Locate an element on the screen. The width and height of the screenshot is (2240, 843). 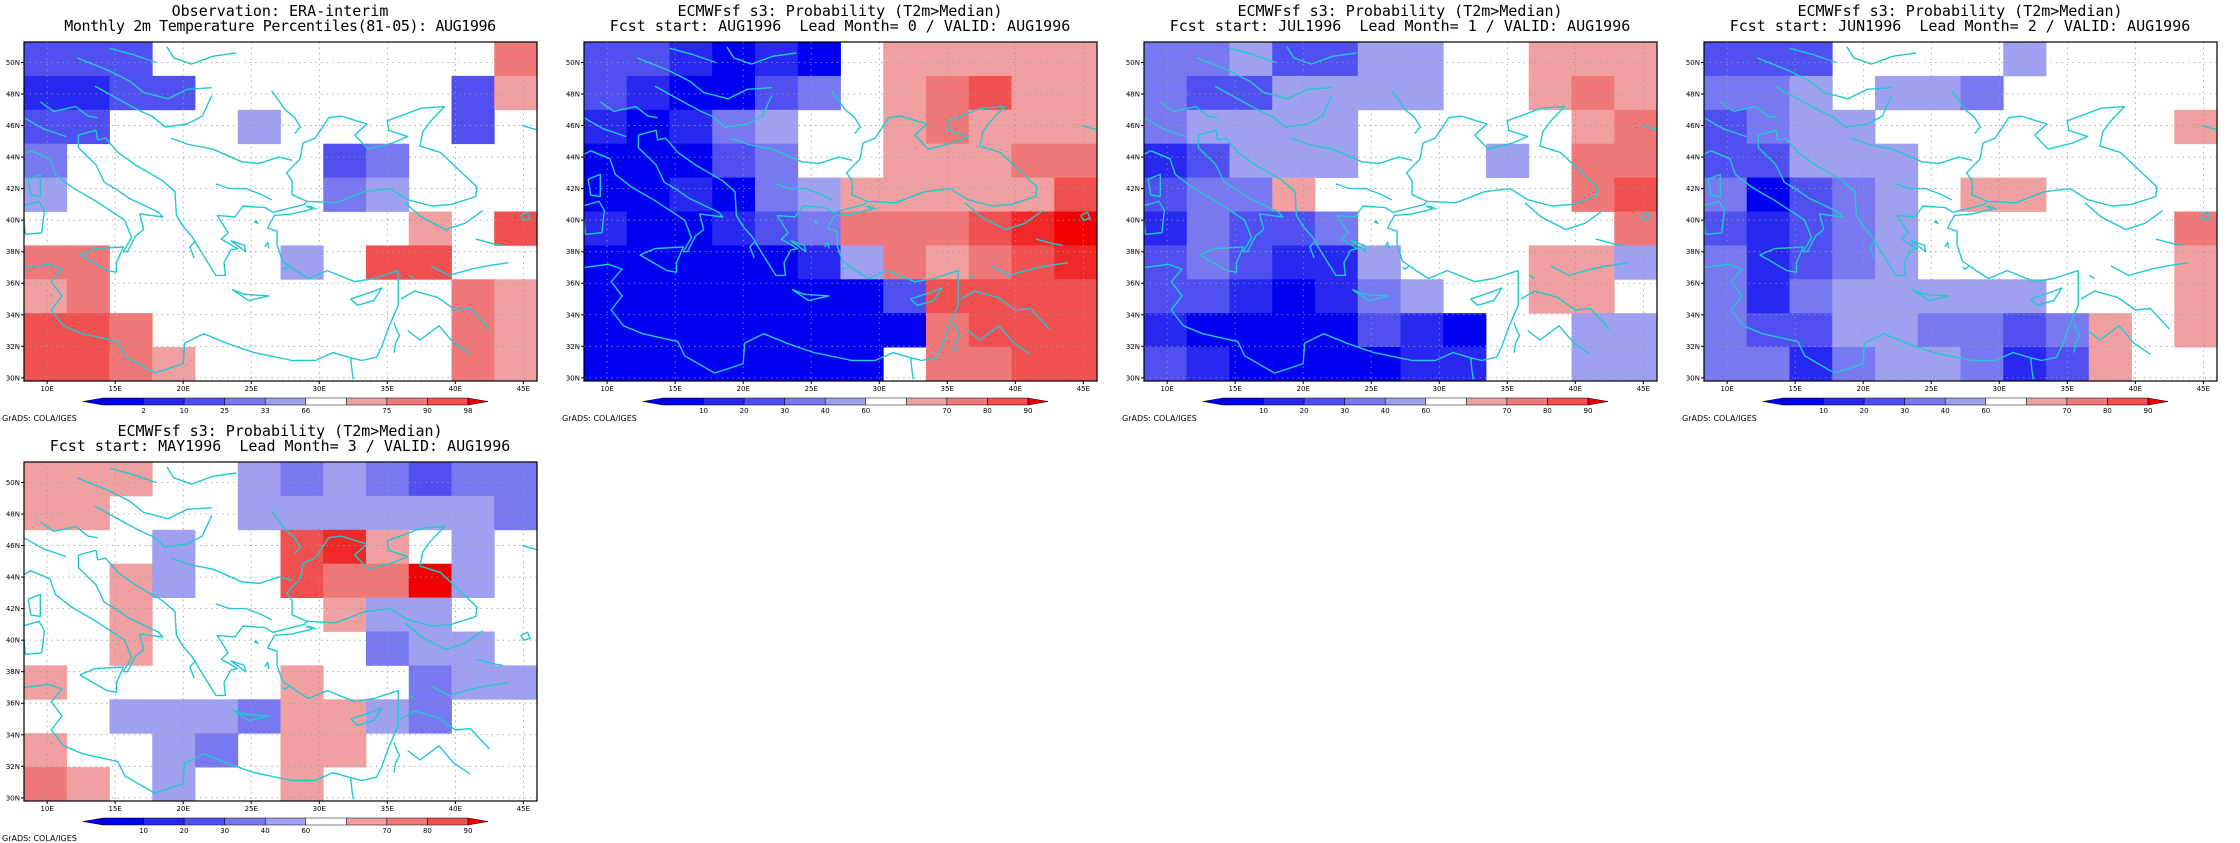
lat-tick-label: 30N is located at coordinates (13, 378).